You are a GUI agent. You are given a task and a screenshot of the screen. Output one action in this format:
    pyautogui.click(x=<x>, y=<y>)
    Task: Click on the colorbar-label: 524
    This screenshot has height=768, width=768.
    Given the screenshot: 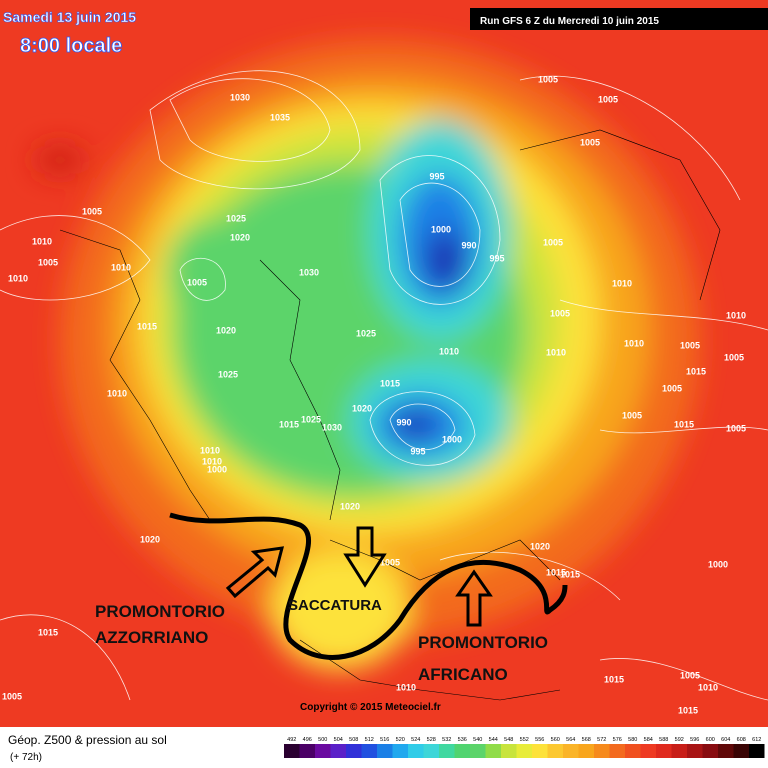 What is the action you would take?
    pyautogui.click(x=415, y=740)
    